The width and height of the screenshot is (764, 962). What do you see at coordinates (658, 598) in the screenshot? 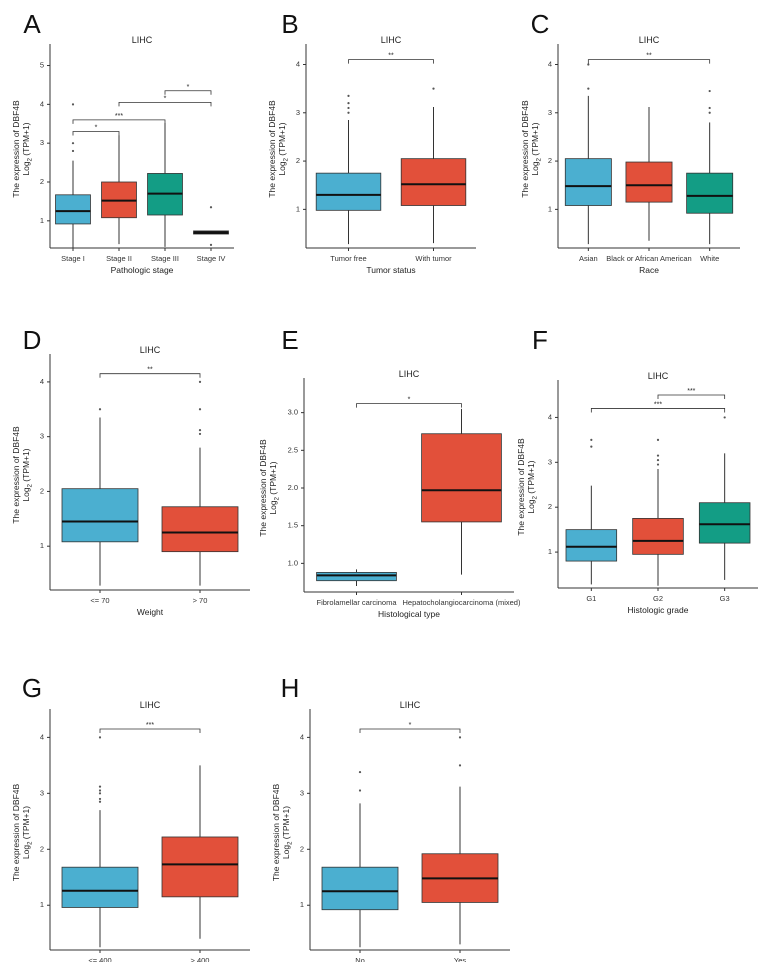
I see `x-tick-label: G2` at bounding box center [658, 598].